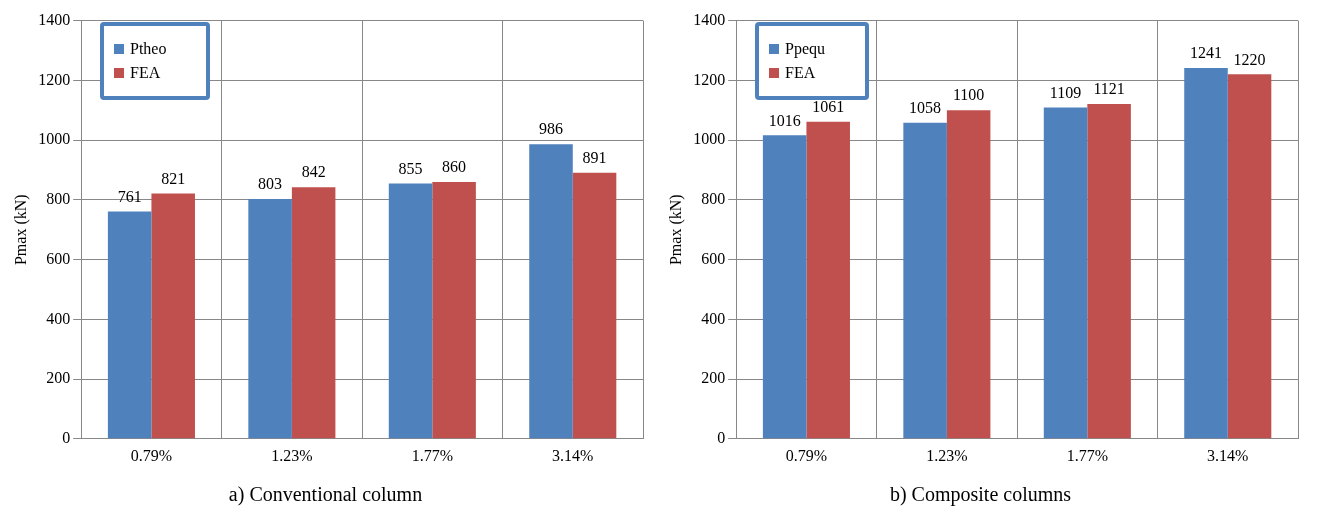 Image resolution: width=1327 pixels, height=528 pixels. I want to click on data-label: 842, so click(313, 172).